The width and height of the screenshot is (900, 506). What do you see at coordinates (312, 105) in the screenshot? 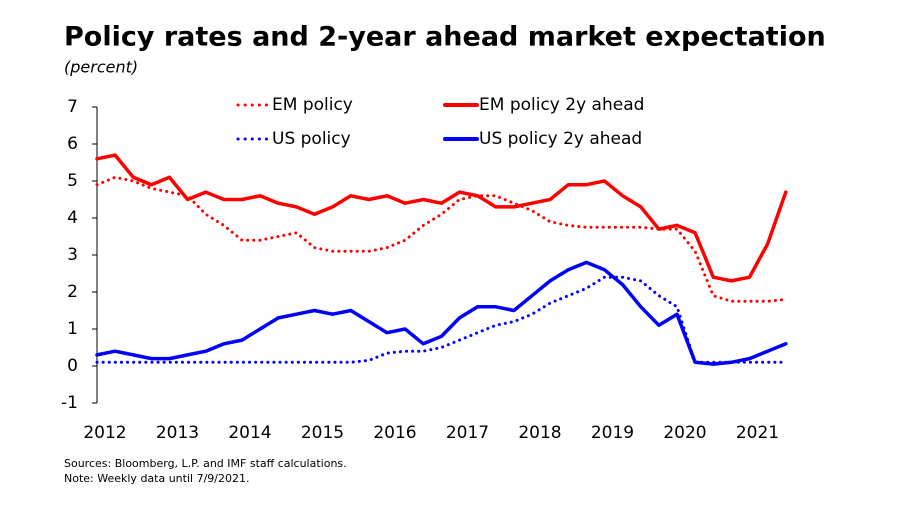
I see `legend-label: EM policy` at bounding box center [312, 105].